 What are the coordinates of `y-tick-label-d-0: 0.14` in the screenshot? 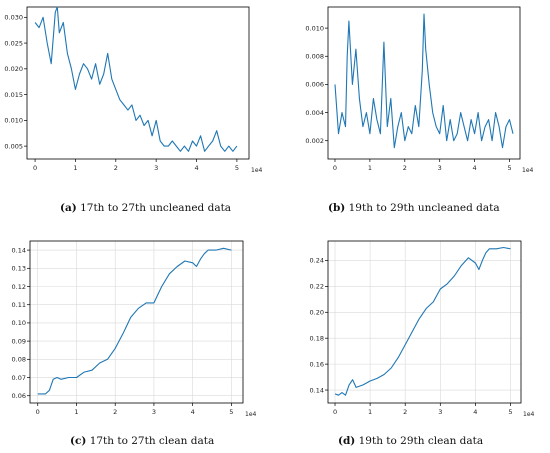 It's located at (317, 390).